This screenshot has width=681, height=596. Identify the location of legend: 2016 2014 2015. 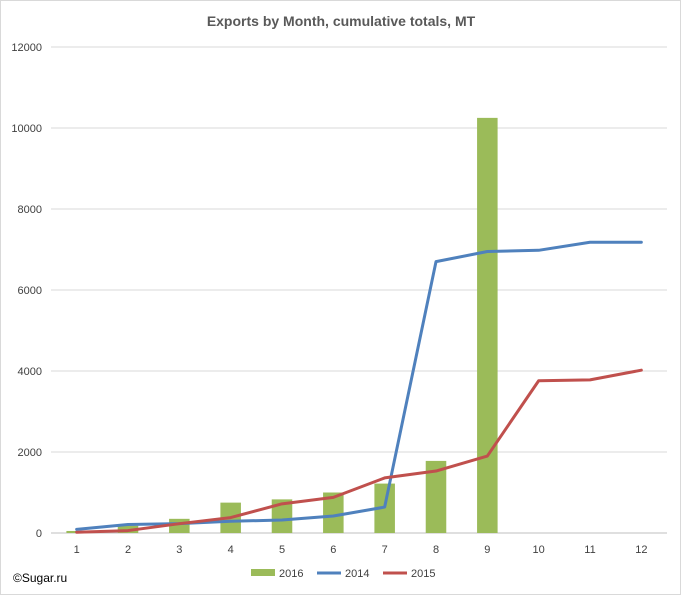
(343, 574).